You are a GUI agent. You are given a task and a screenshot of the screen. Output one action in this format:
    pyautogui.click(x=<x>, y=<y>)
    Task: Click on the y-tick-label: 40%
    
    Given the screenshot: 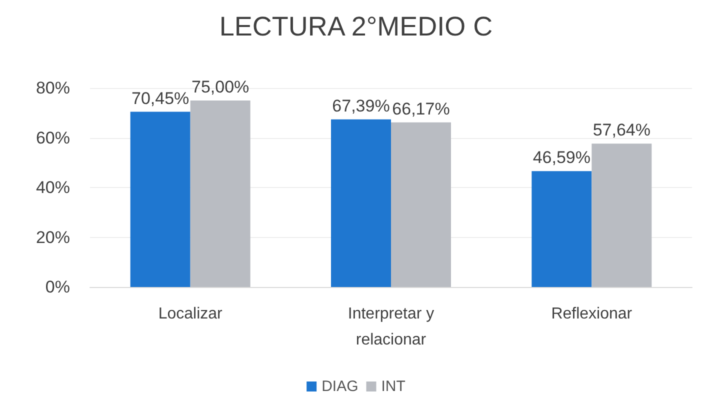 What is the action you would take?
    pyautogui.click(x=53, y=187)
    